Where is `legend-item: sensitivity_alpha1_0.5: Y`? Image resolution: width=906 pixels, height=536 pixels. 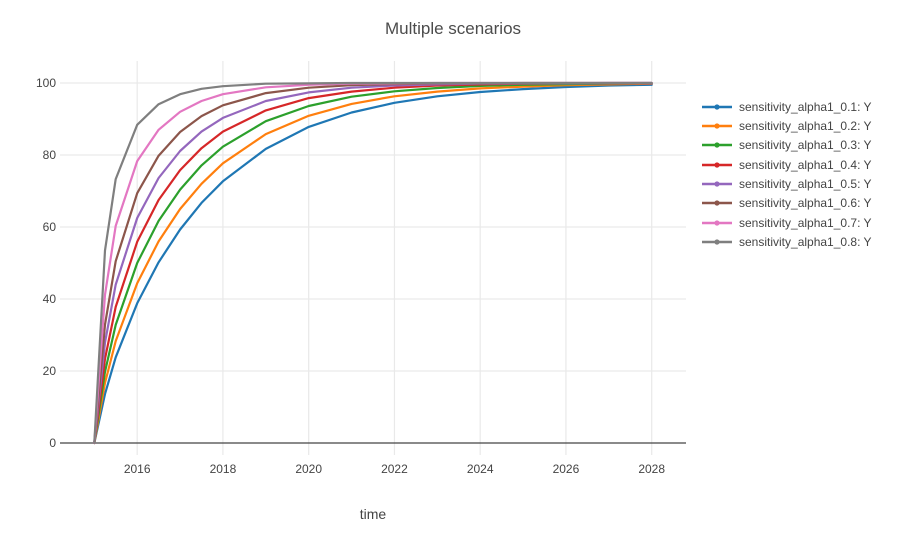
legend-item: sensitivity_alpha1_0.5: Y is located at coordinates (787, 183).